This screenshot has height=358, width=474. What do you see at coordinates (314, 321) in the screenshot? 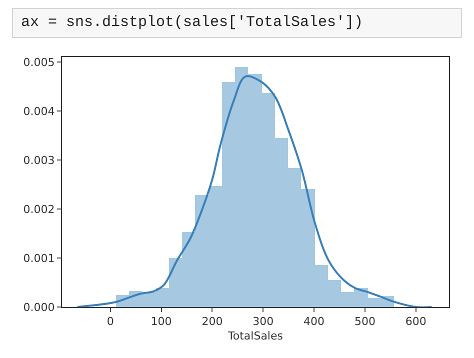
I see `x-tick-label: 400` at bounding box center [314, 321].